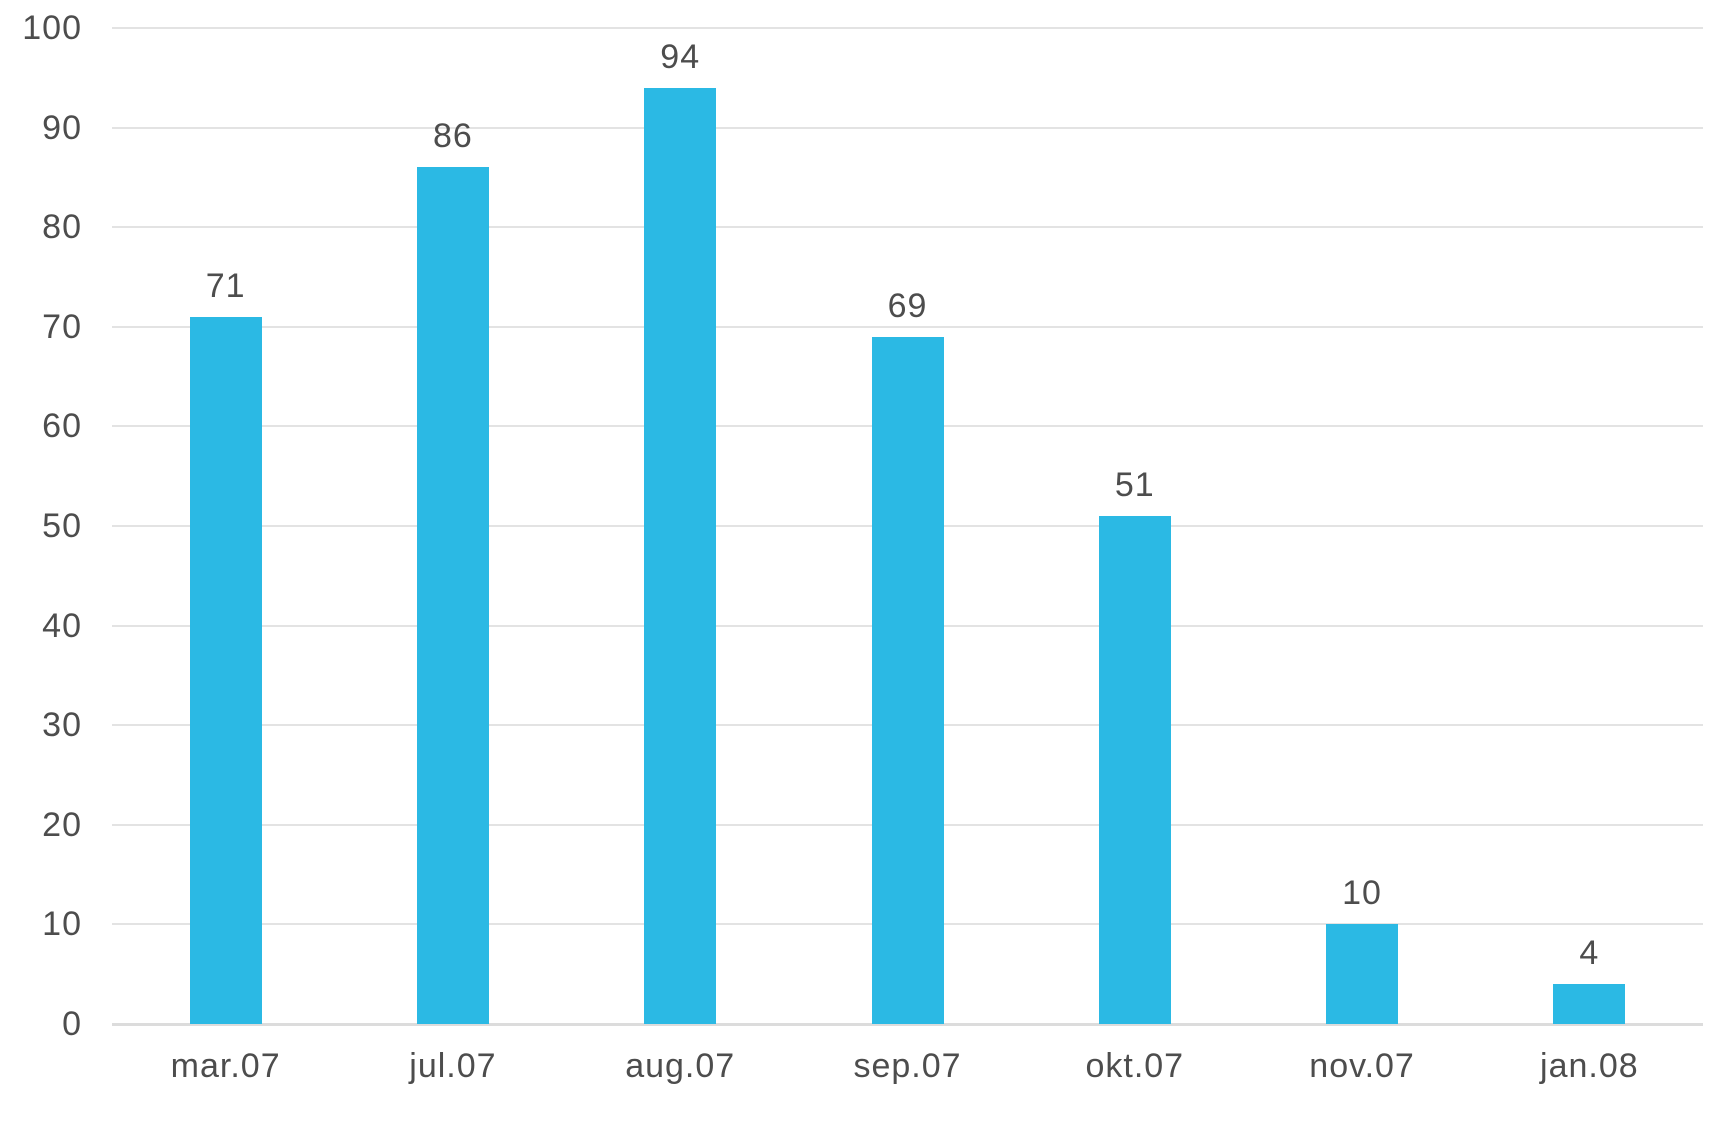  Describe the element at coordinates (907, 1024) in the screenshot. I see `x-axis-line` at that location.